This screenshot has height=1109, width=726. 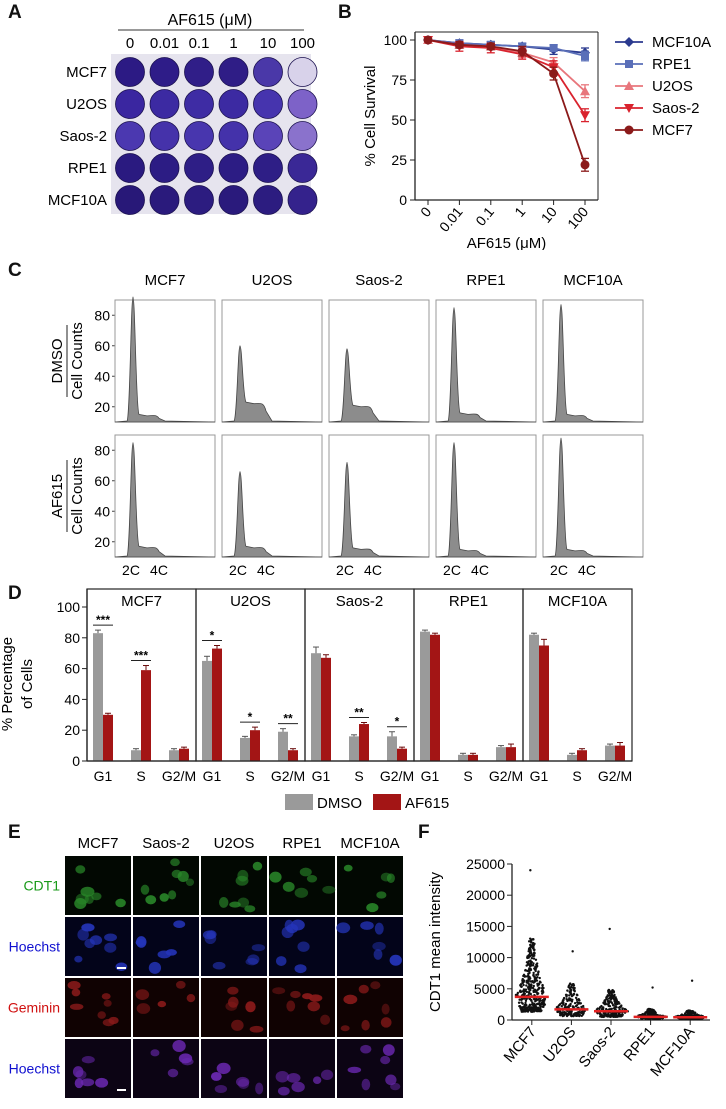 What do you see at coordinates (86, 104) in the screenshot?
I see `panel-a-row-label: U2OS` at bounding box center [86, 104].